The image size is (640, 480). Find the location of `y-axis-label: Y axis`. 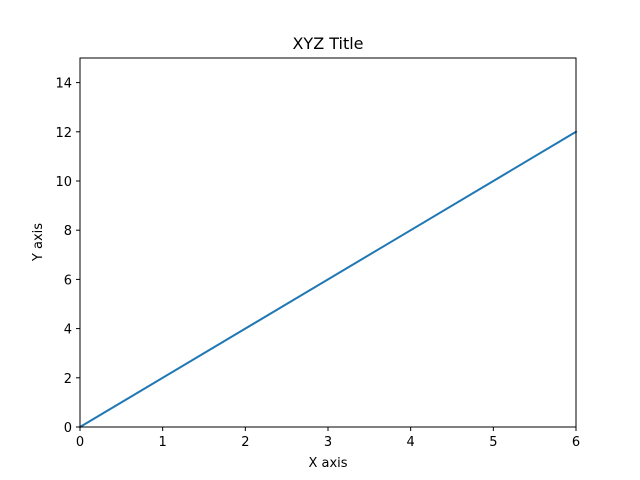

y-axis-label: Y axis is located at coordinates (38, 242).